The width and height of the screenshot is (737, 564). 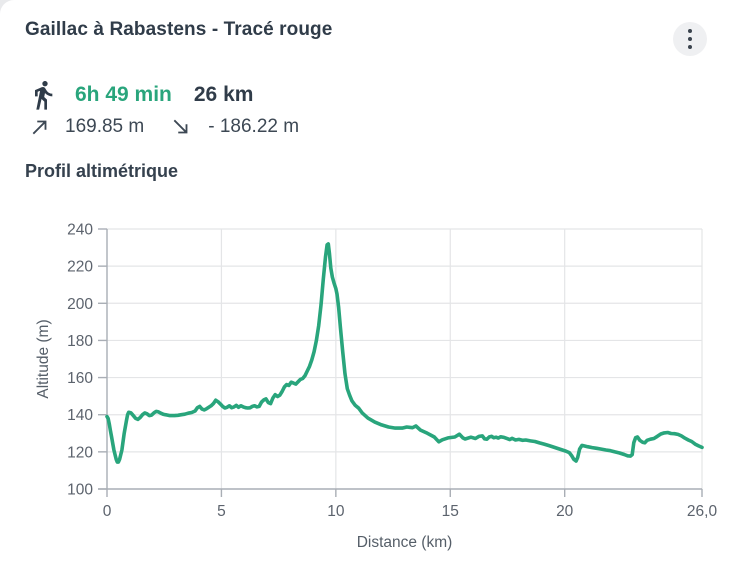 What do you see at coordinates (336, 511) in the screenshot?
I see `x-tick-label: 10` at bounding box center [336, 511].